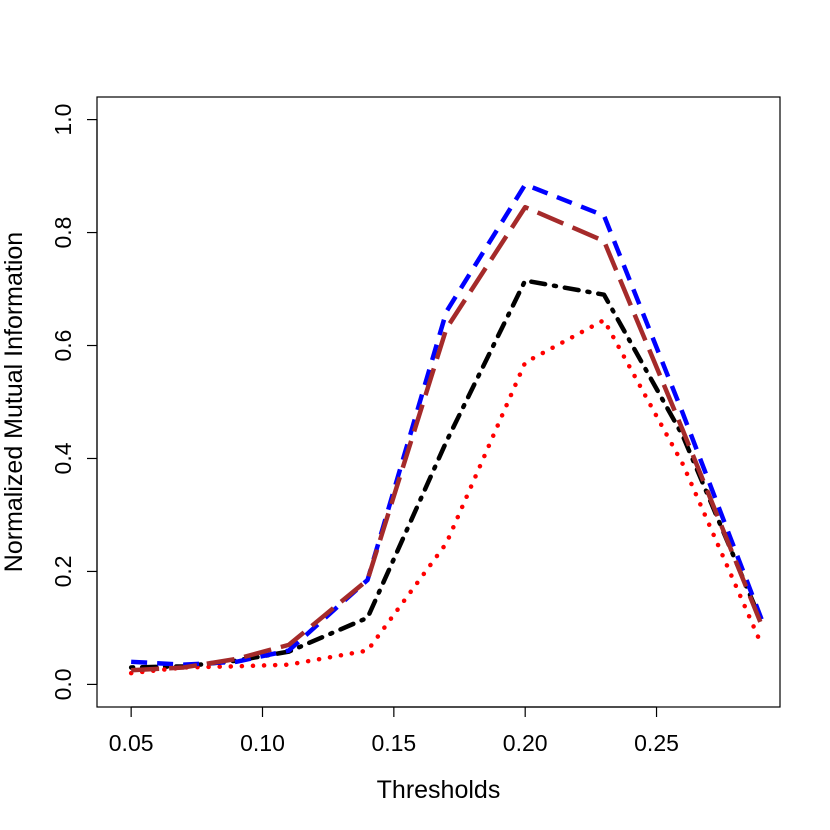  What do you see at coordinates (525, 743) in the screenshot?
I see `x-tick-label: 0.20` at bounding box center [525, 743].